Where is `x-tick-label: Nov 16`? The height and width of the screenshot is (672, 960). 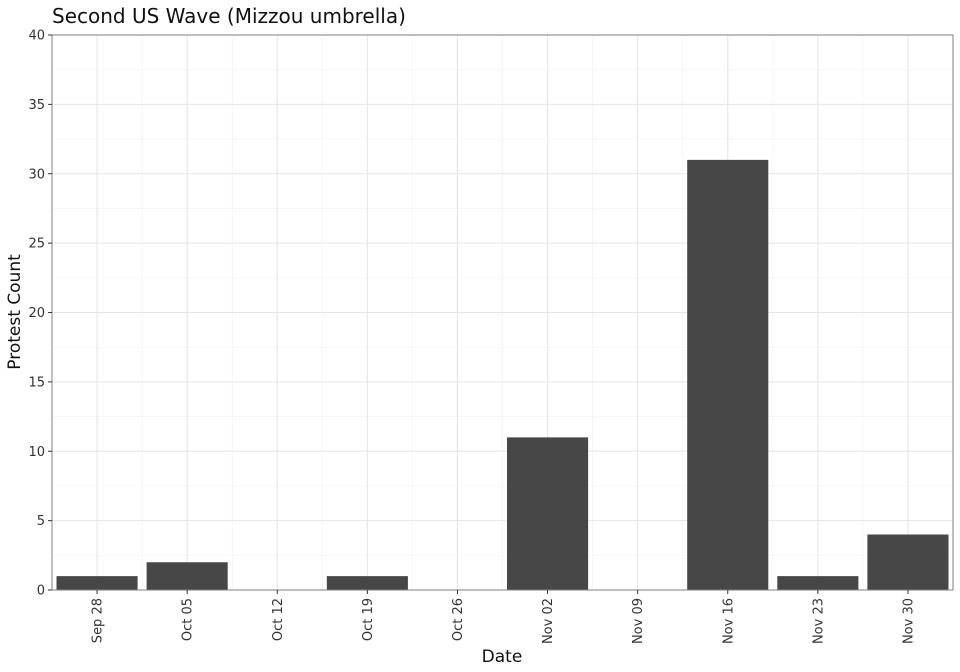
x-tick-label: Nov 16 is located at coordinates (728, 621).